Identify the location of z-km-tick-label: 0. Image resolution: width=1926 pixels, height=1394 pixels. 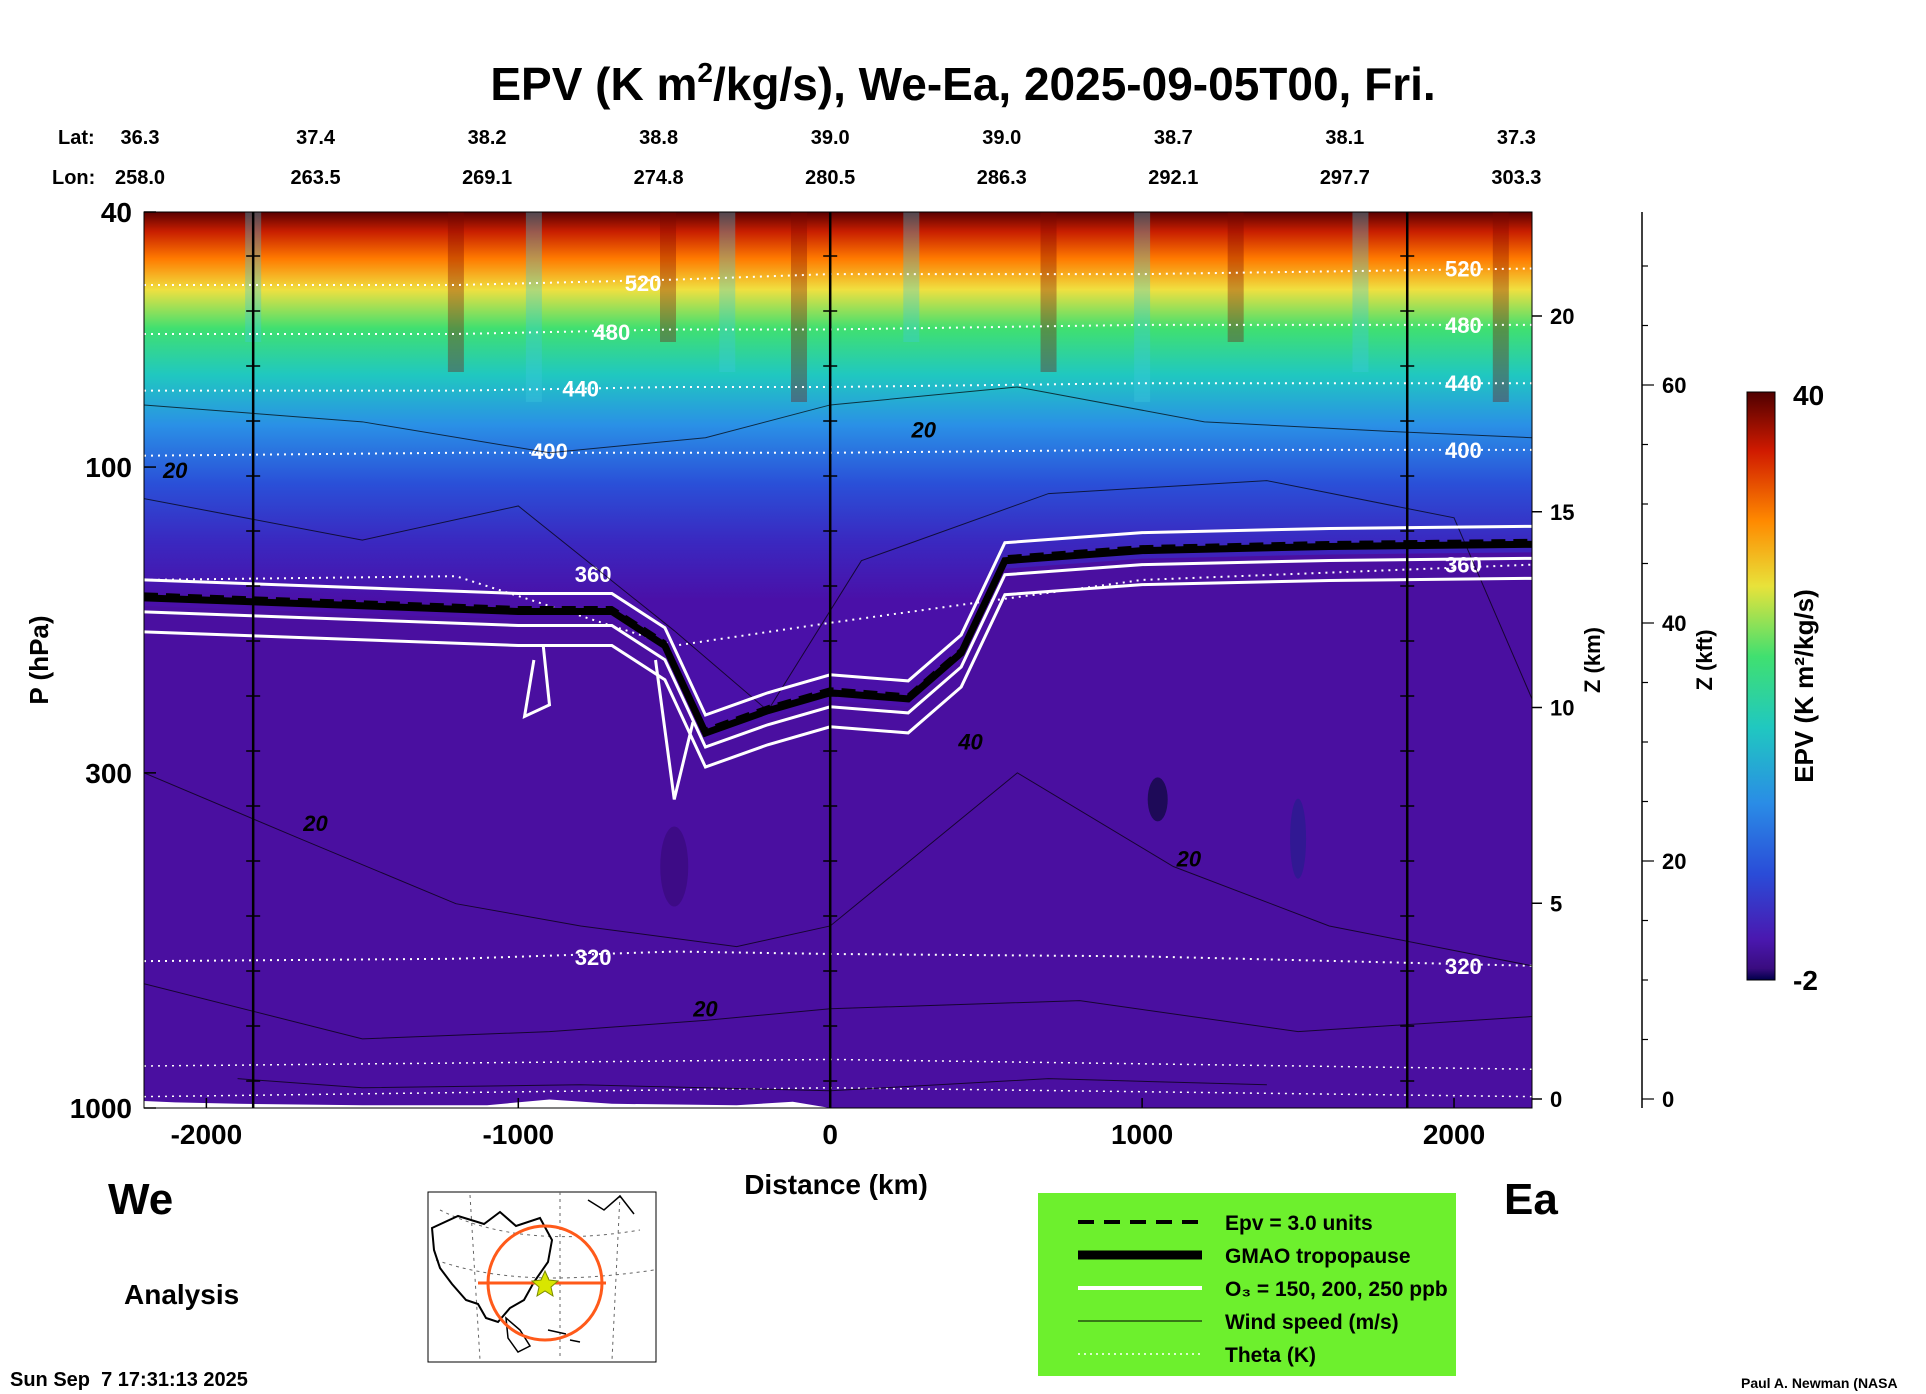
(1556, 1099).